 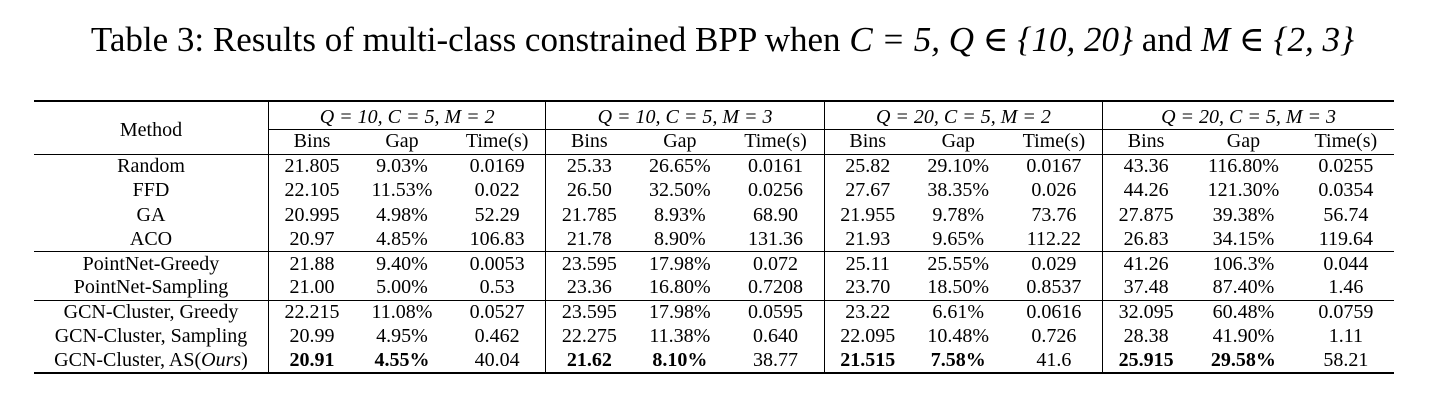 I want to click on value-cell: 0.044, so click(x=1345, y=263).